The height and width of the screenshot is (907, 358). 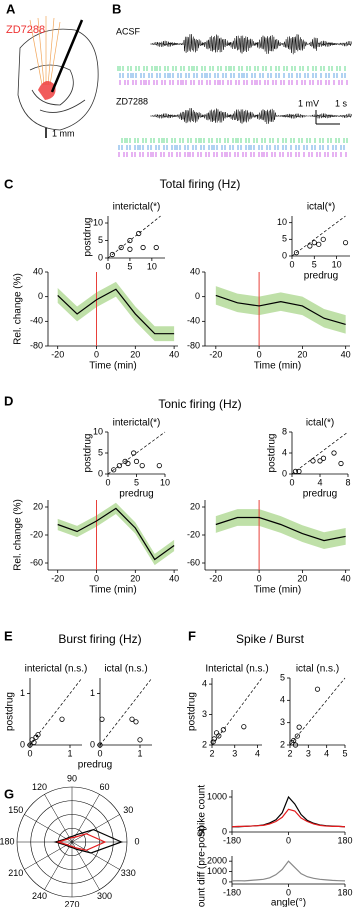 I want to click on y-tick-label: 2000, so click(x=217, y=861).